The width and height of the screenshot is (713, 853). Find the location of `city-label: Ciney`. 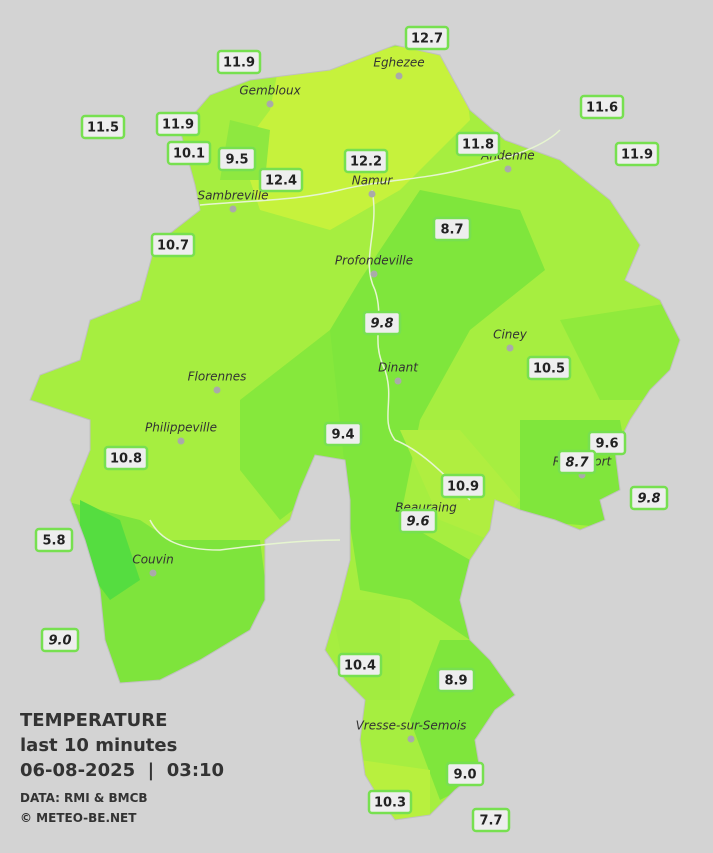

city-label: Ciney is located at coordinates (510, 335).